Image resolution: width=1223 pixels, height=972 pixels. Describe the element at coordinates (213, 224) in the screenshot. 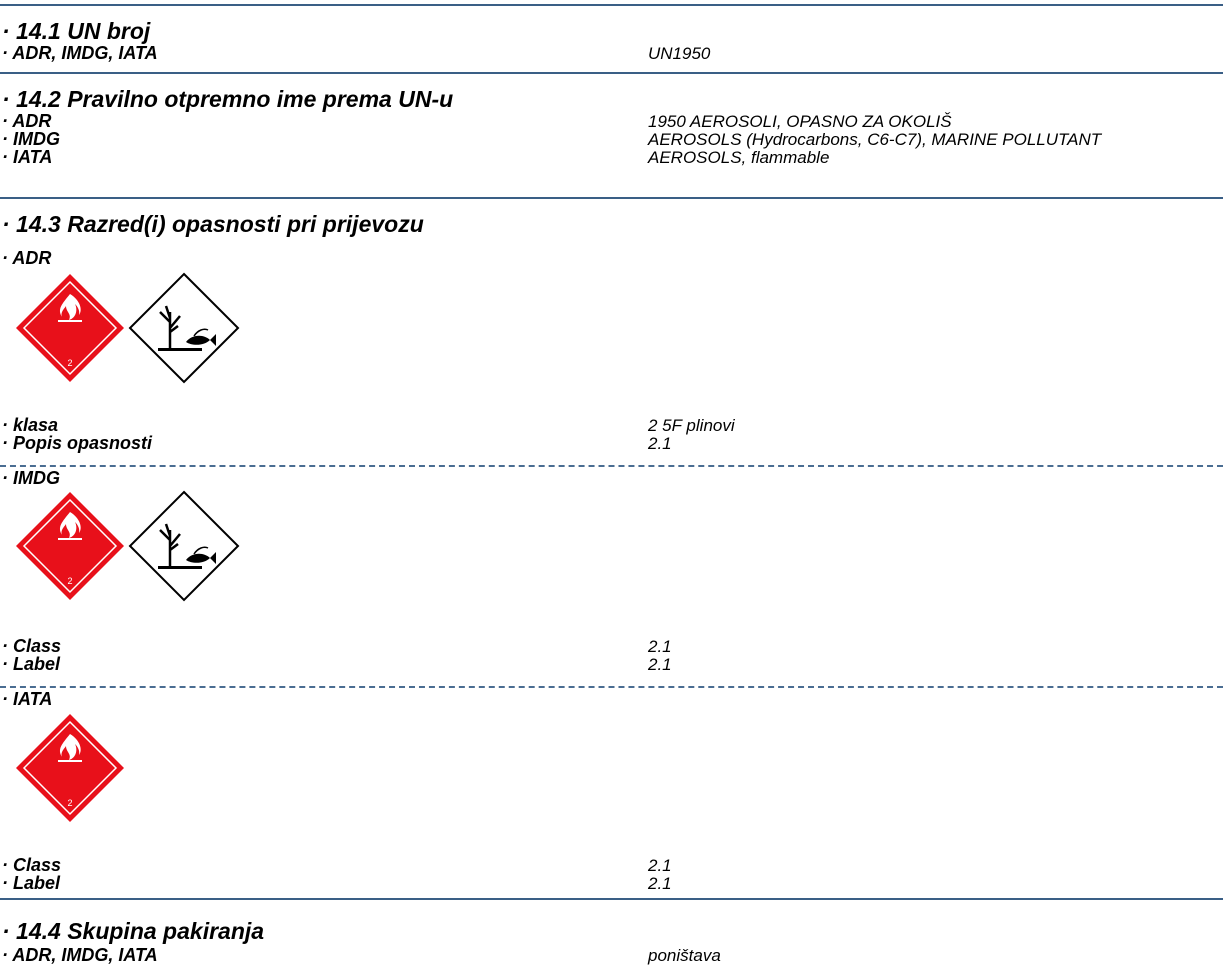

I see `section-heading-14-3: · 14.3 Razred(i) opasnosti pri prijevozu` at that location.